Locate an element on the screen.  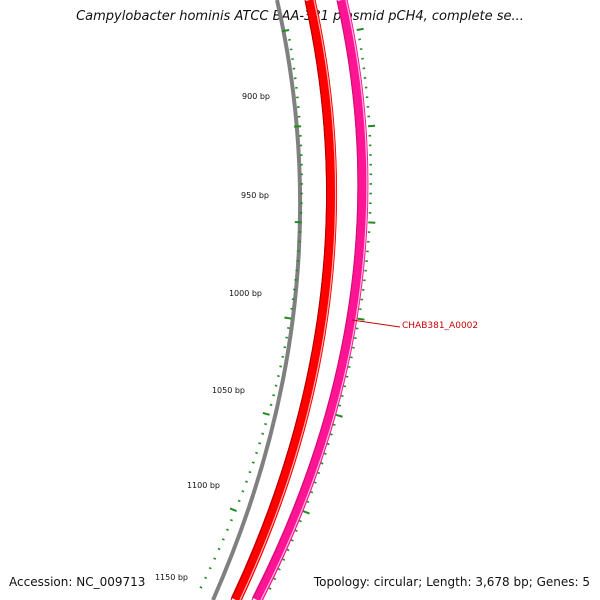
tick-label-1050: 1050 bp is located at coordinates (228, 390).